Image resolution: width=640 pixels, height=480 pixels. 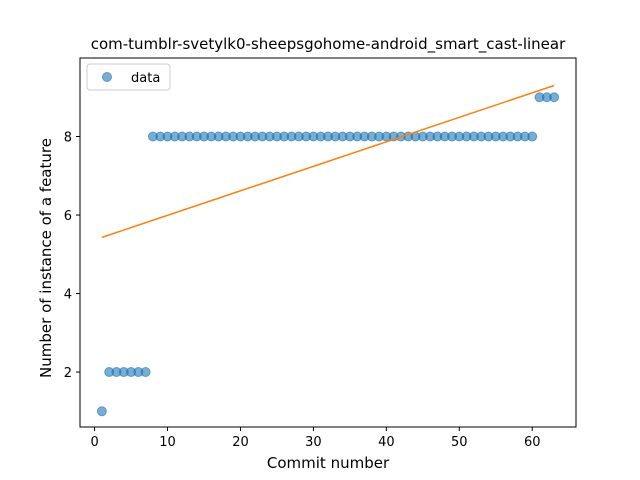 I want to click on legend-label: data, so click(x=145, y=78).